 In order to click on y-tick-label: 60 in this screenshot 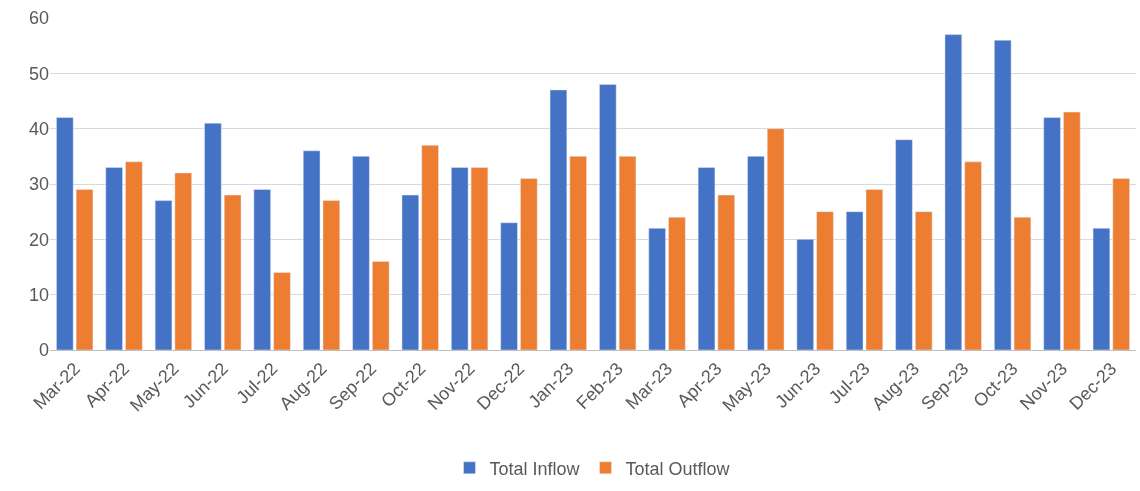, I will do `click(38, 18)`.